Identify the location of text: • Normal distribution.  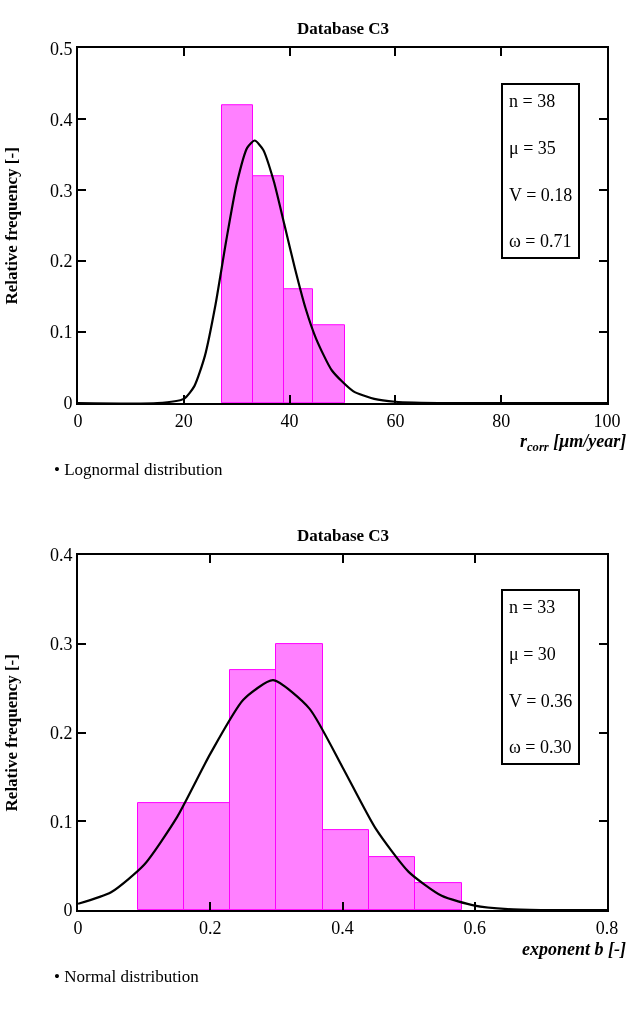
(127, 976).